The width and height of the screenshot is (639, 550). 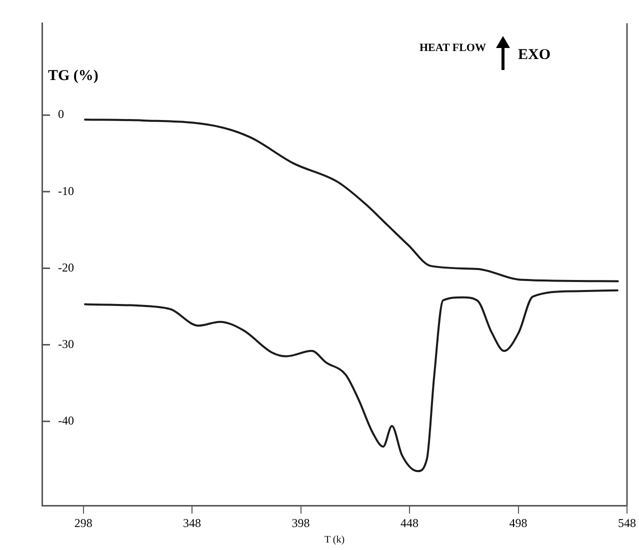 I want to click on x-tick-label: 548, so click(x=627, y=523).